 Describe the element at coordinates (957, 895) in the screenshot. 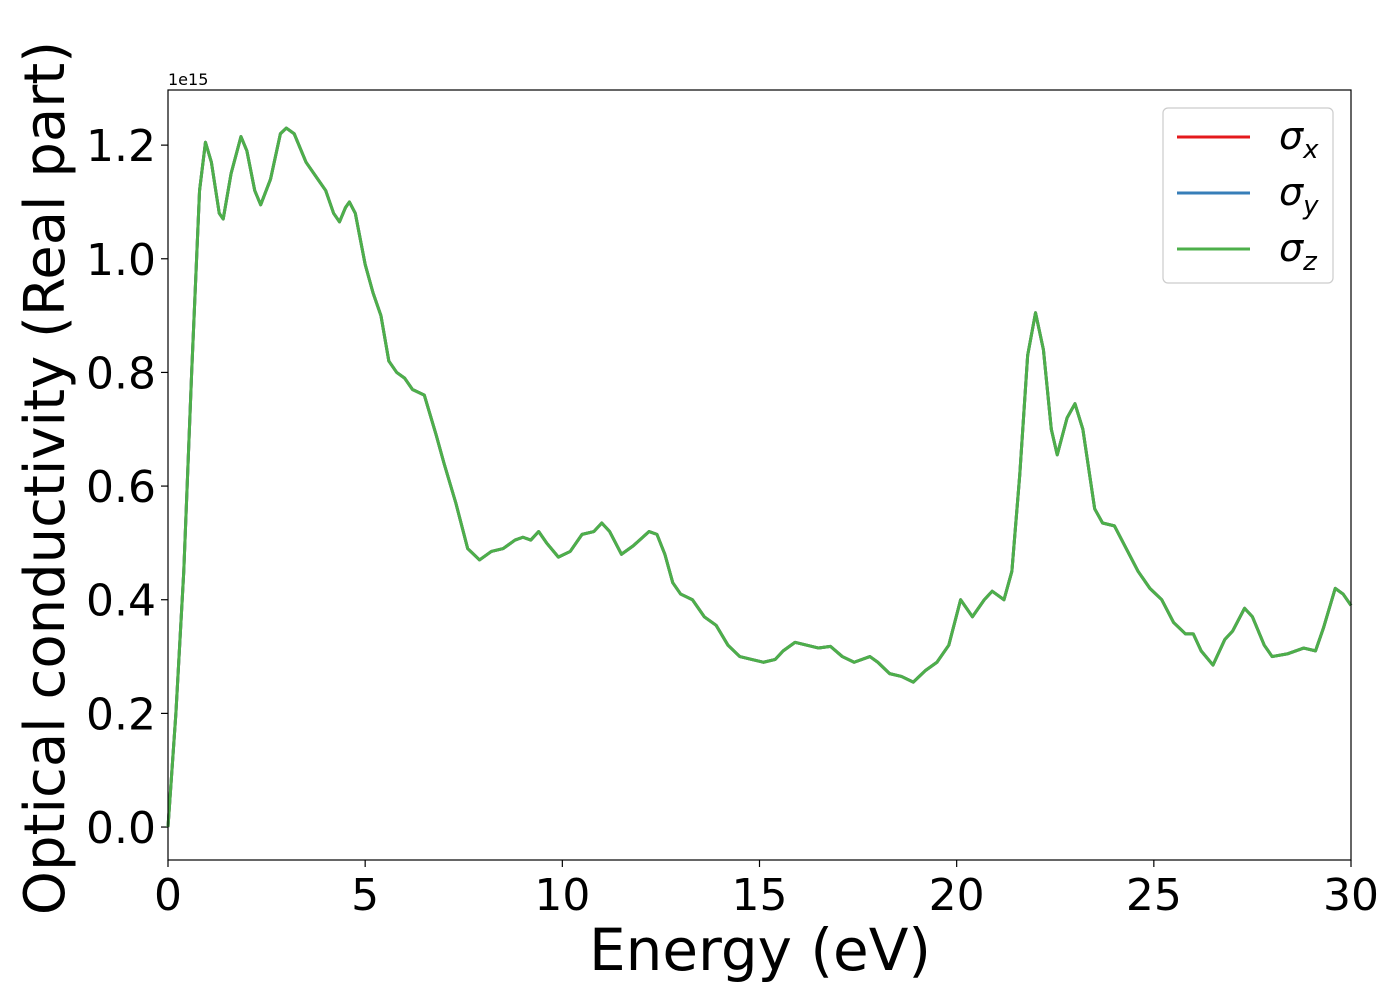

I see `x-tick-label: 20` at that location.